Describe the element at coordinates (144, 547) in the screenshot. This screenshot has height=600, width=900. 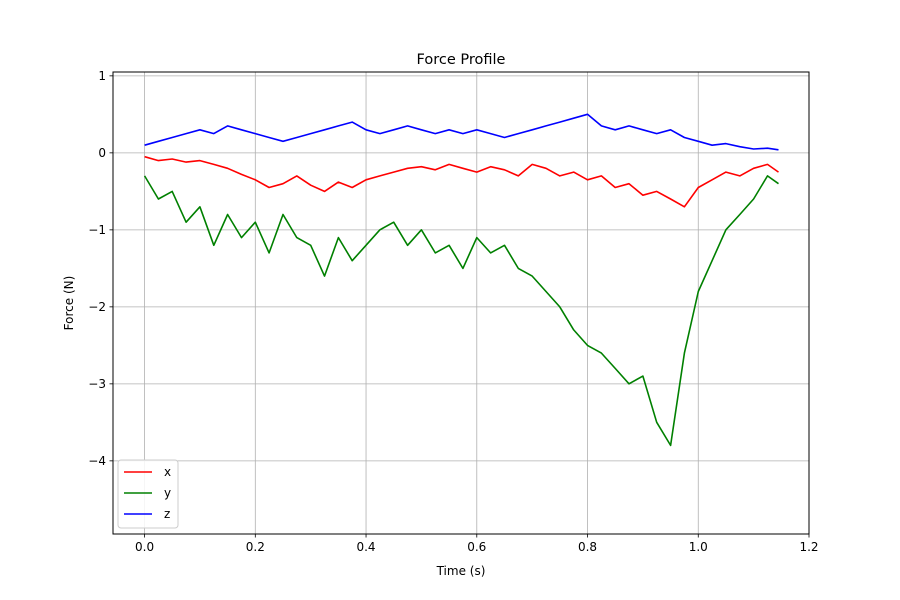
I see `x-tick-label: 0.0` at that location.